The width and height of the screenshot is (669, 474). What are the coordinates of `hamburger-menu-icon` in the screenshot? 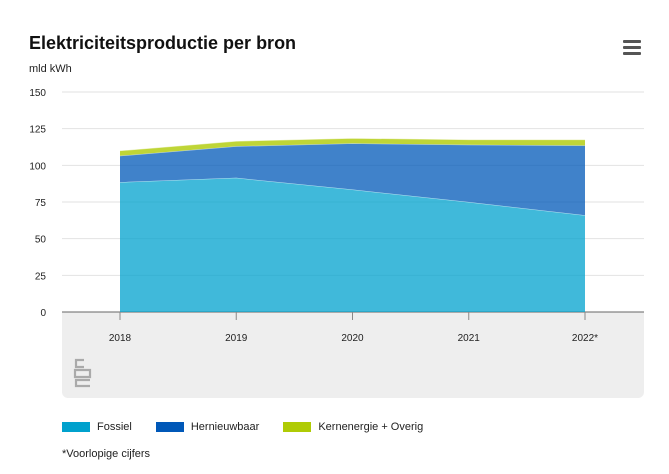 It's located at (632, 48).